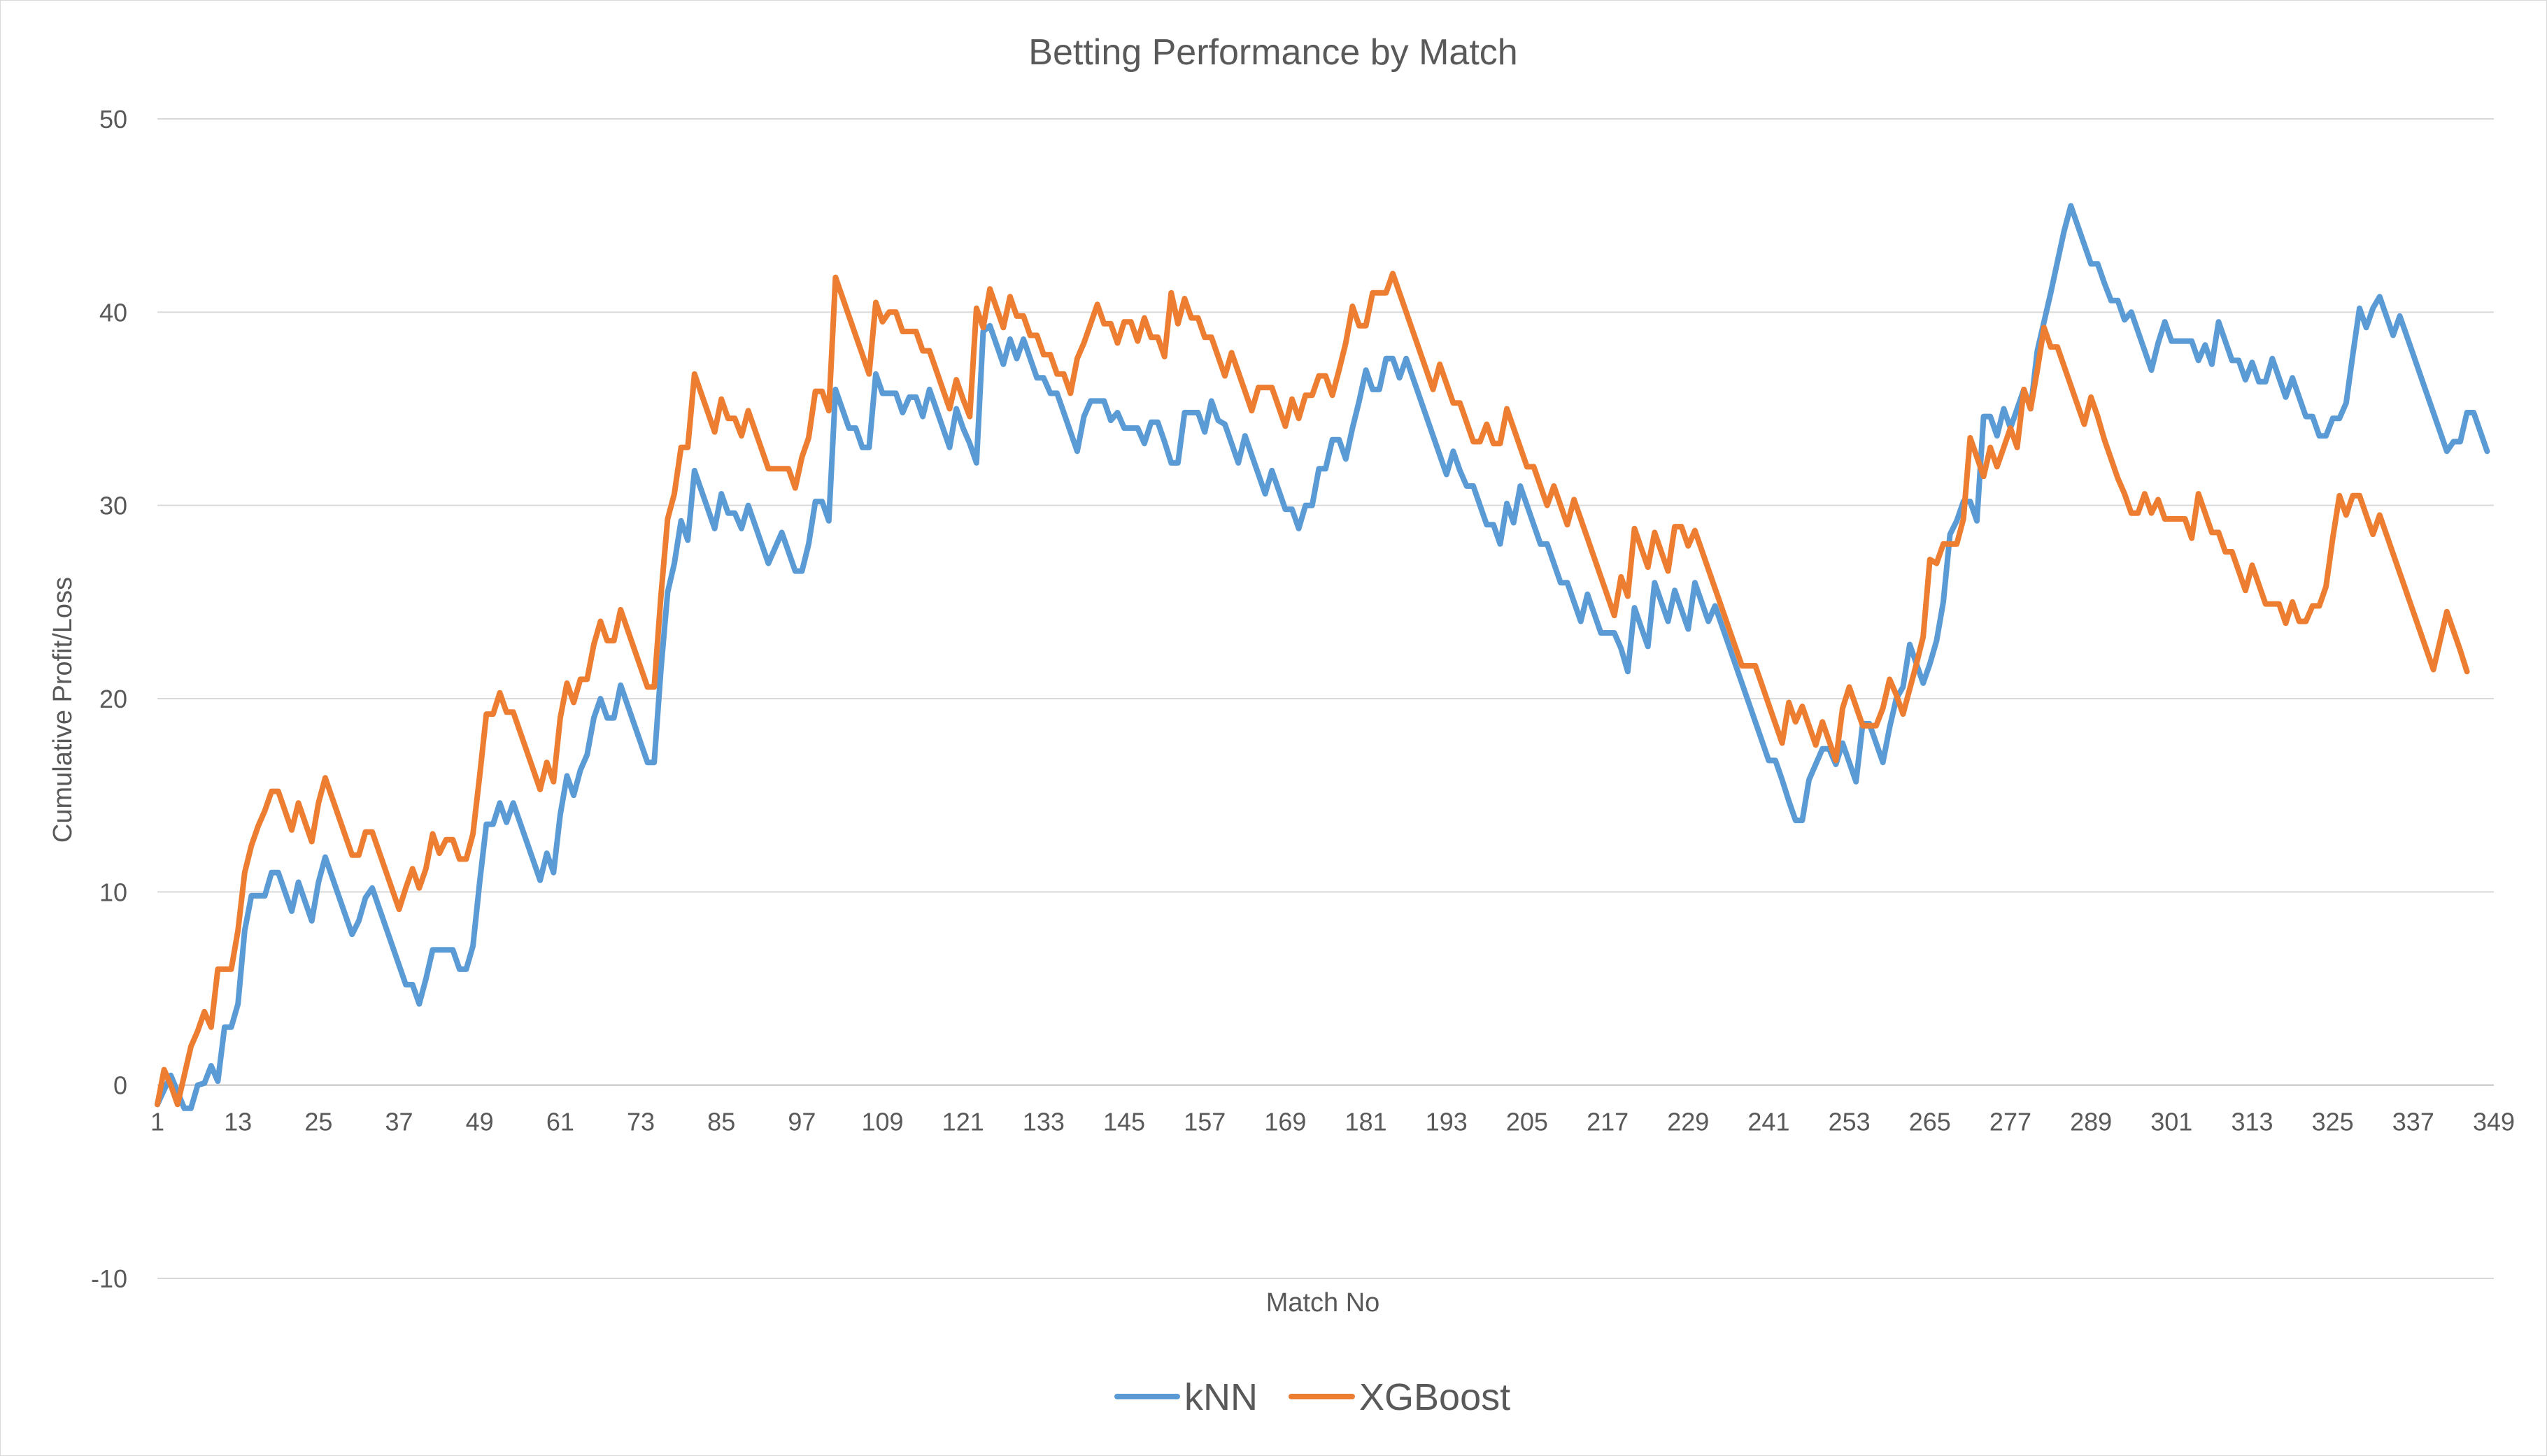  What do you see at coordinates (2413, 1122) in the screenshot?
I see `x-tick-label: 337` at bounding box center [2413, 1122].